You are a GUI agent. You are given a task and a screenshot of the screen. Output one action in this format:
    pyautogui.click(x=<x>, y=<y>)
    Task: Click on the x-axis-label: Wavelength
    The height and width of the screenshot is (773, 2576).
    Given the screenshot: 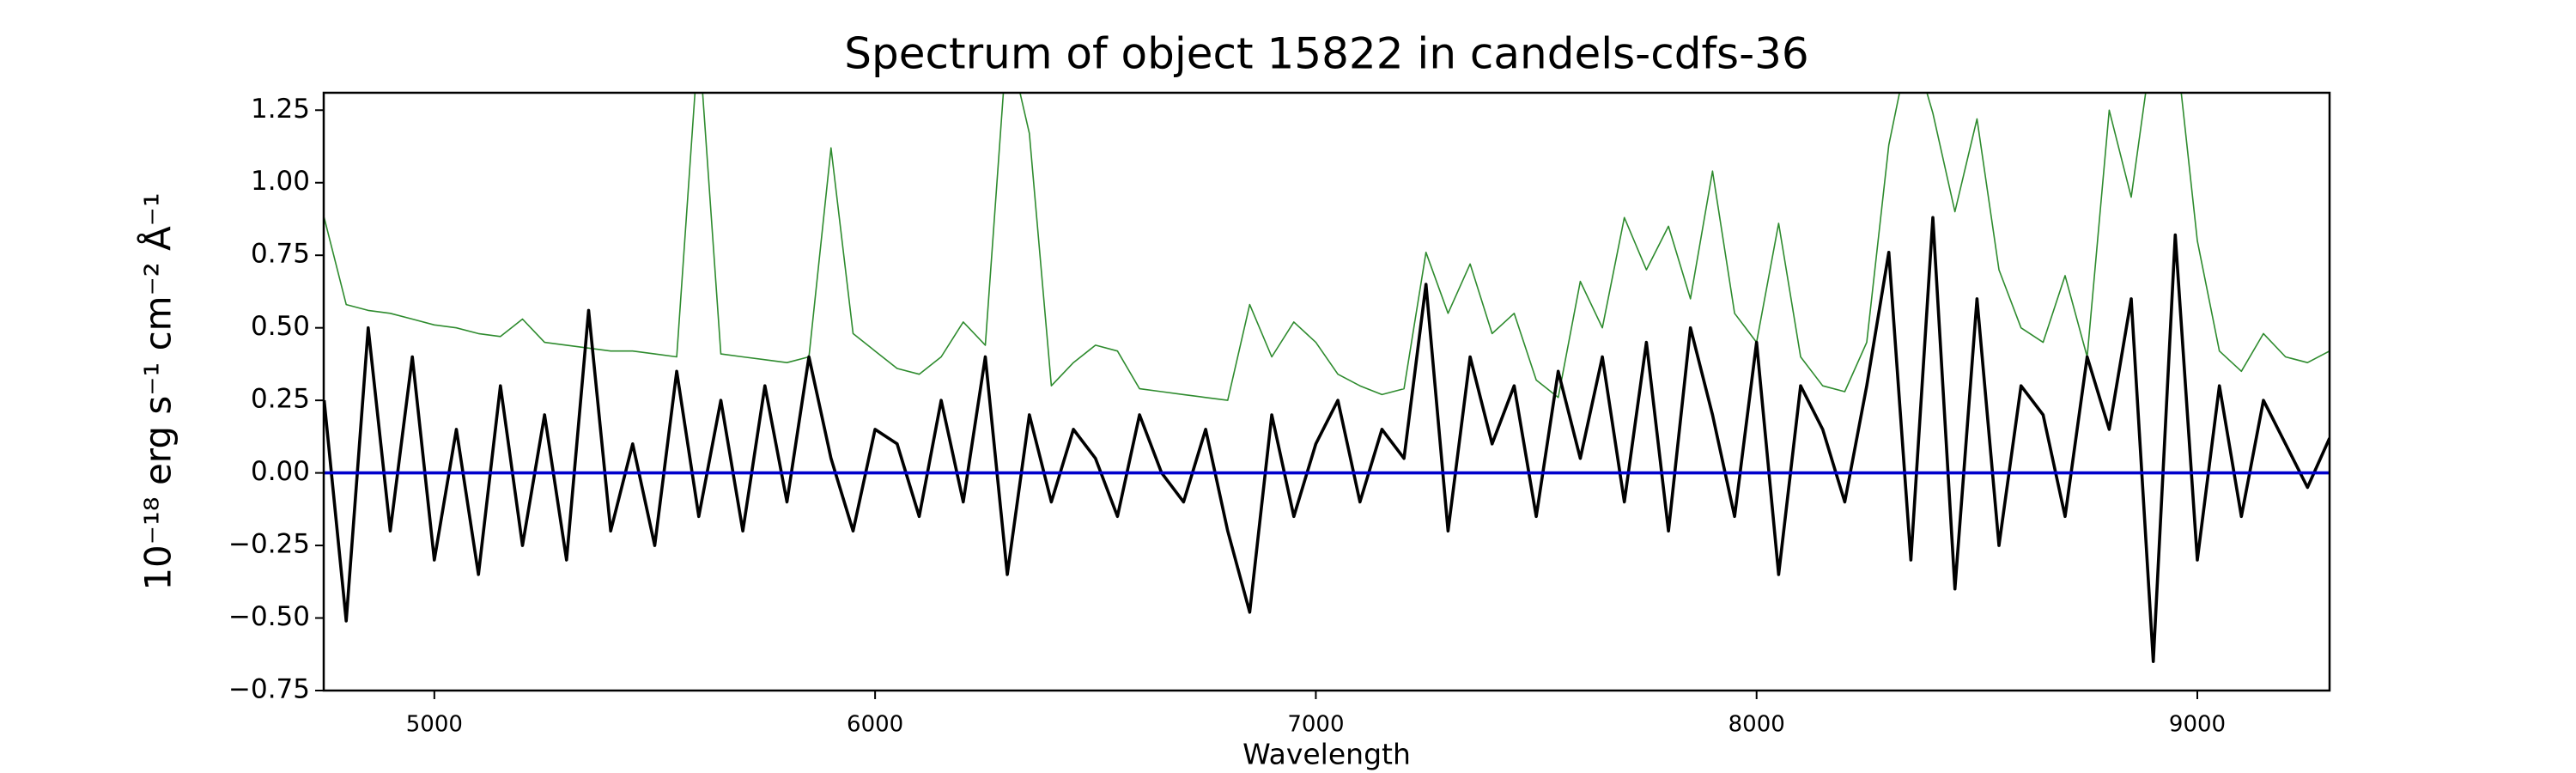 What is the action you would take?
    pyautogui.click(x=1327, y=754)
    